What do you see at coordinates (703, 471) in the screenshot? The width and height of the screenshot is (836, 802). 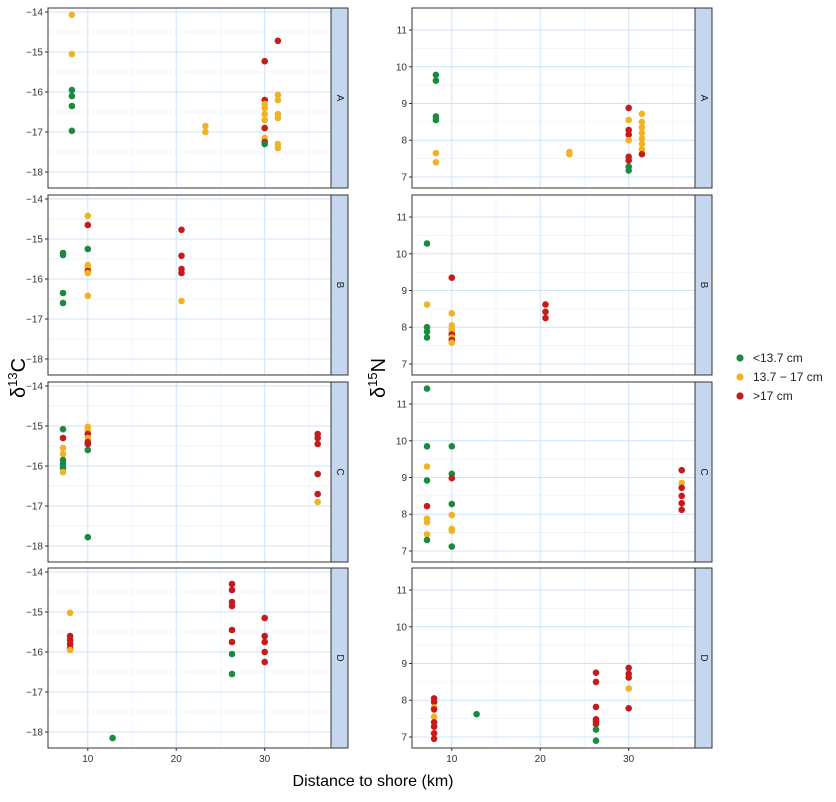 I see `facet-strip-label: C` at bounding box center [703, 471].